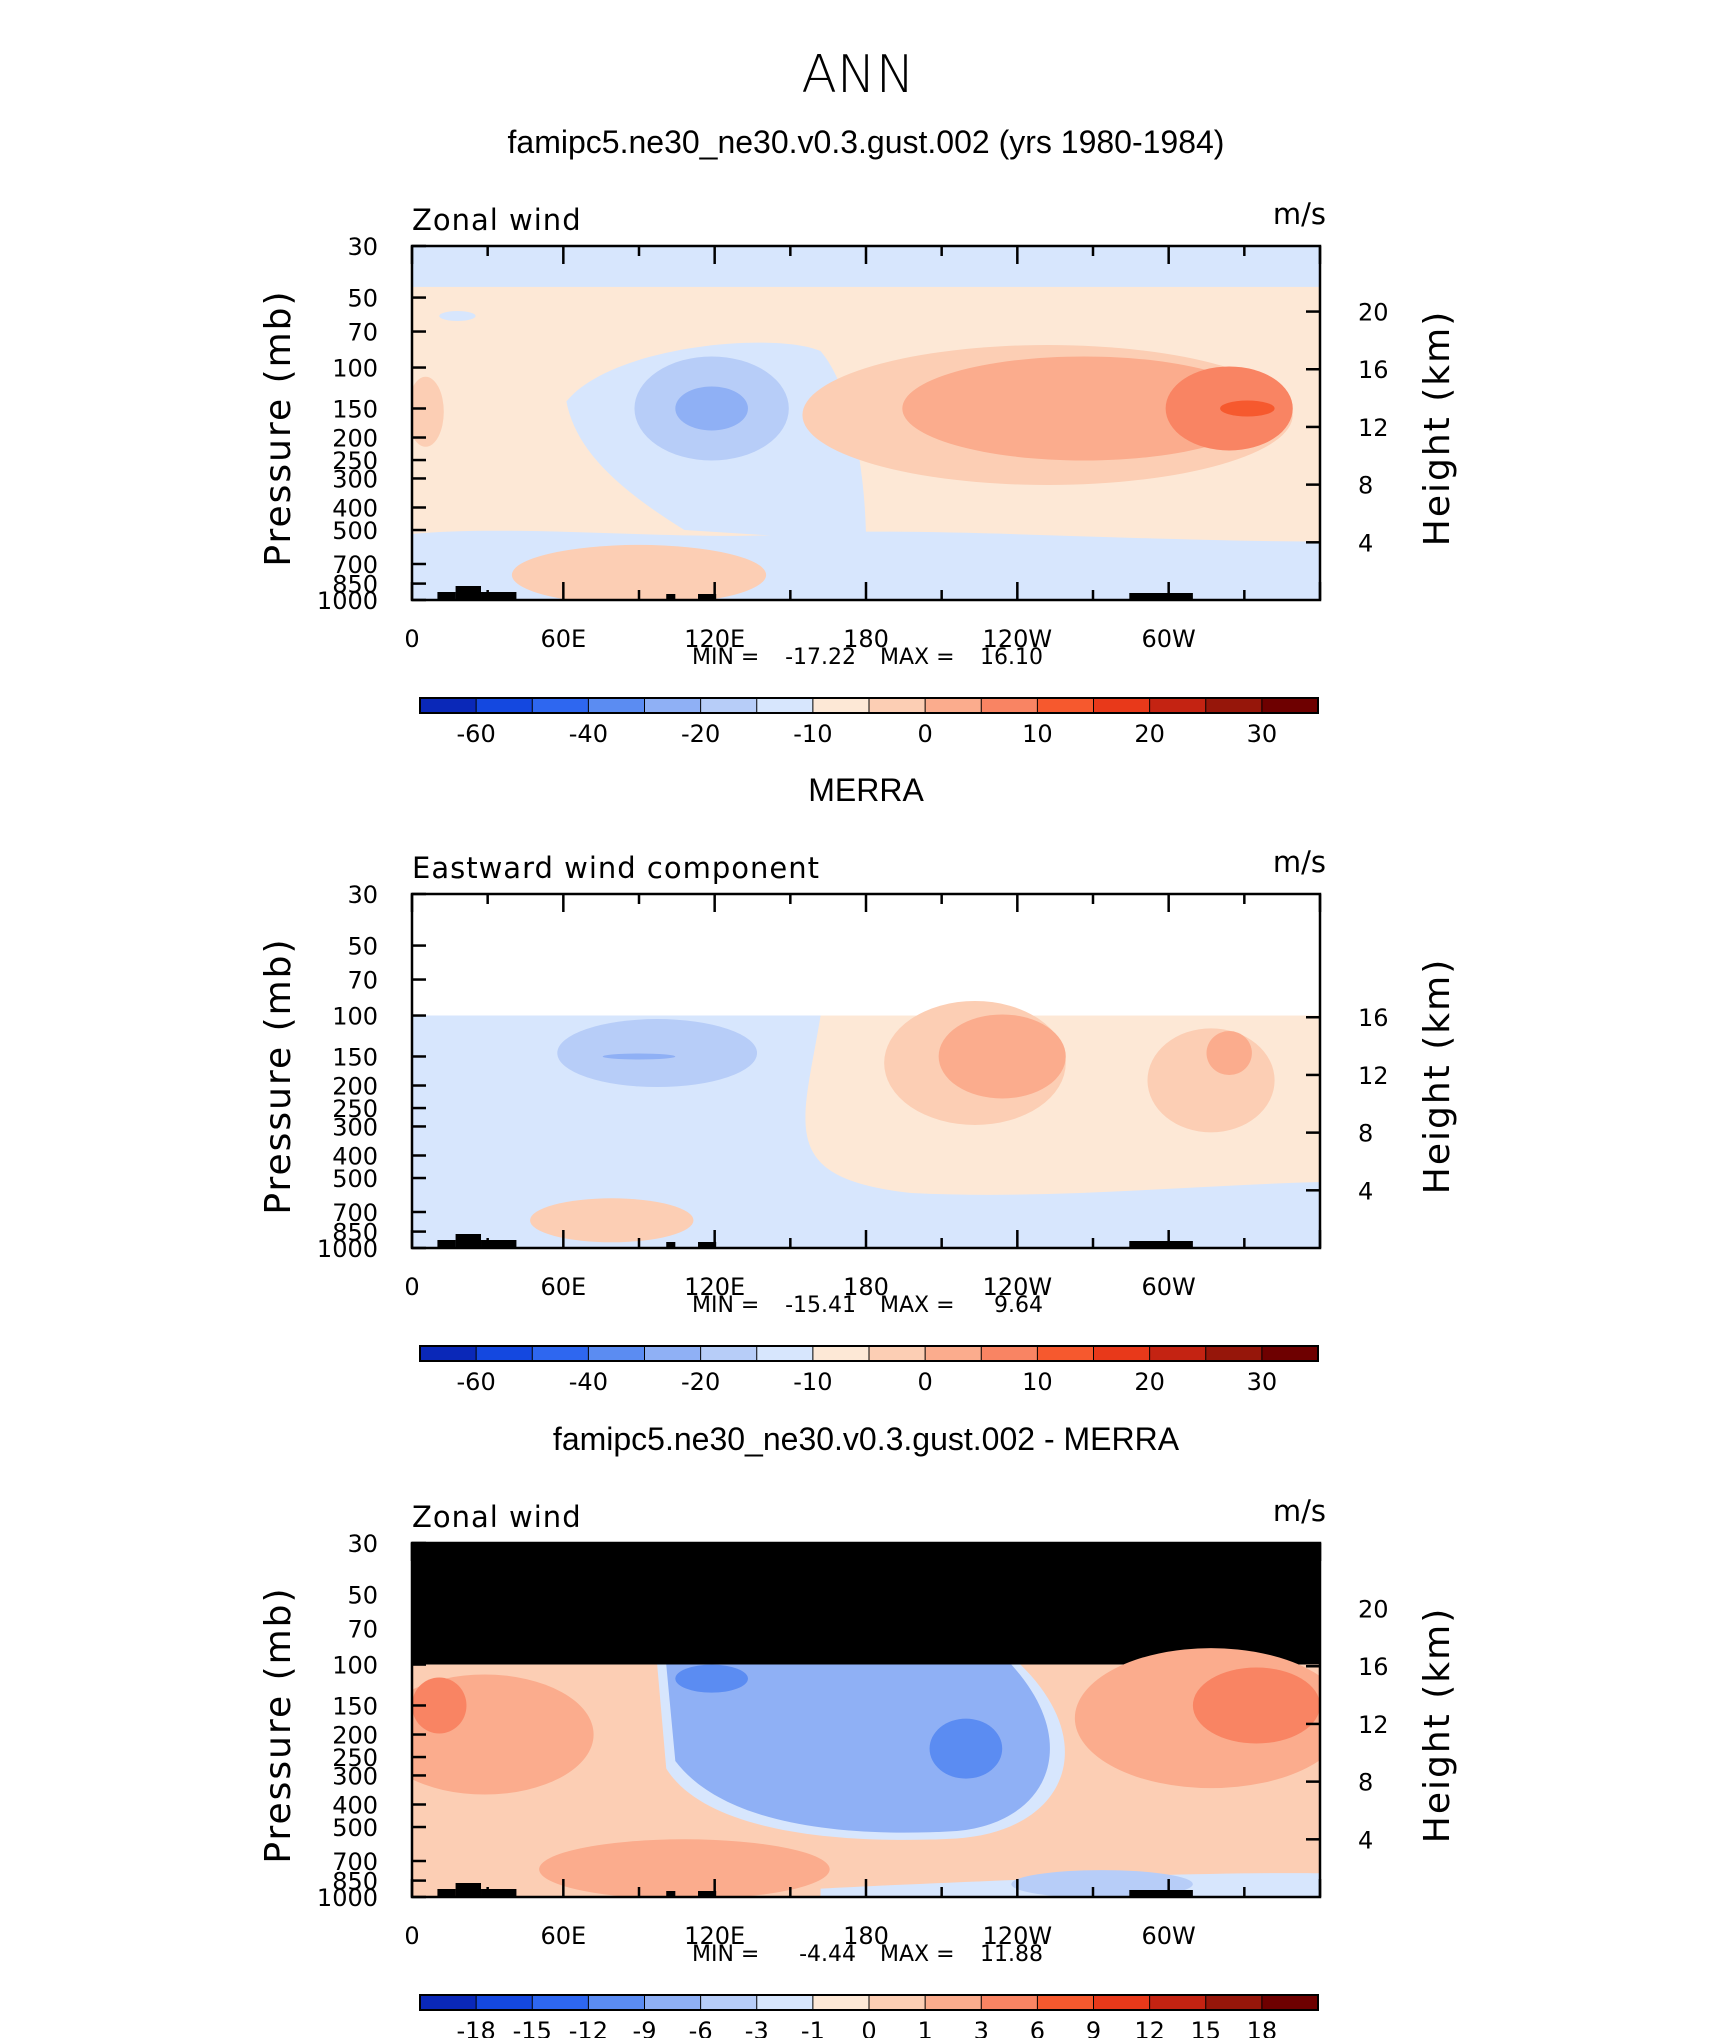  I want to click on colorbar-label: 18, so click(1262, 2027).